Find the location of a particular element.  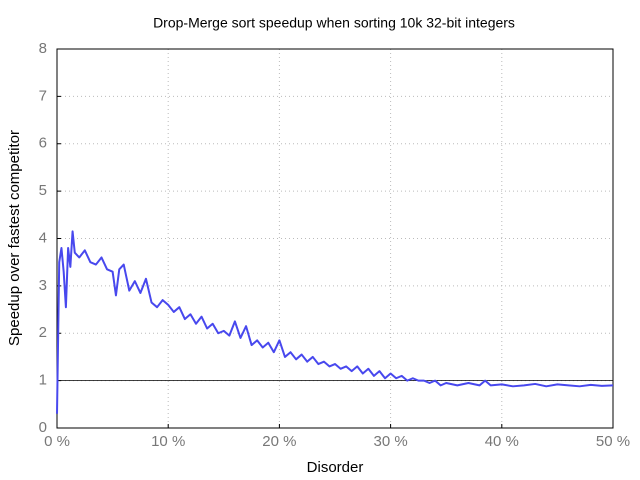

y-tick-label: 2 is located at coordinates (43, 332).